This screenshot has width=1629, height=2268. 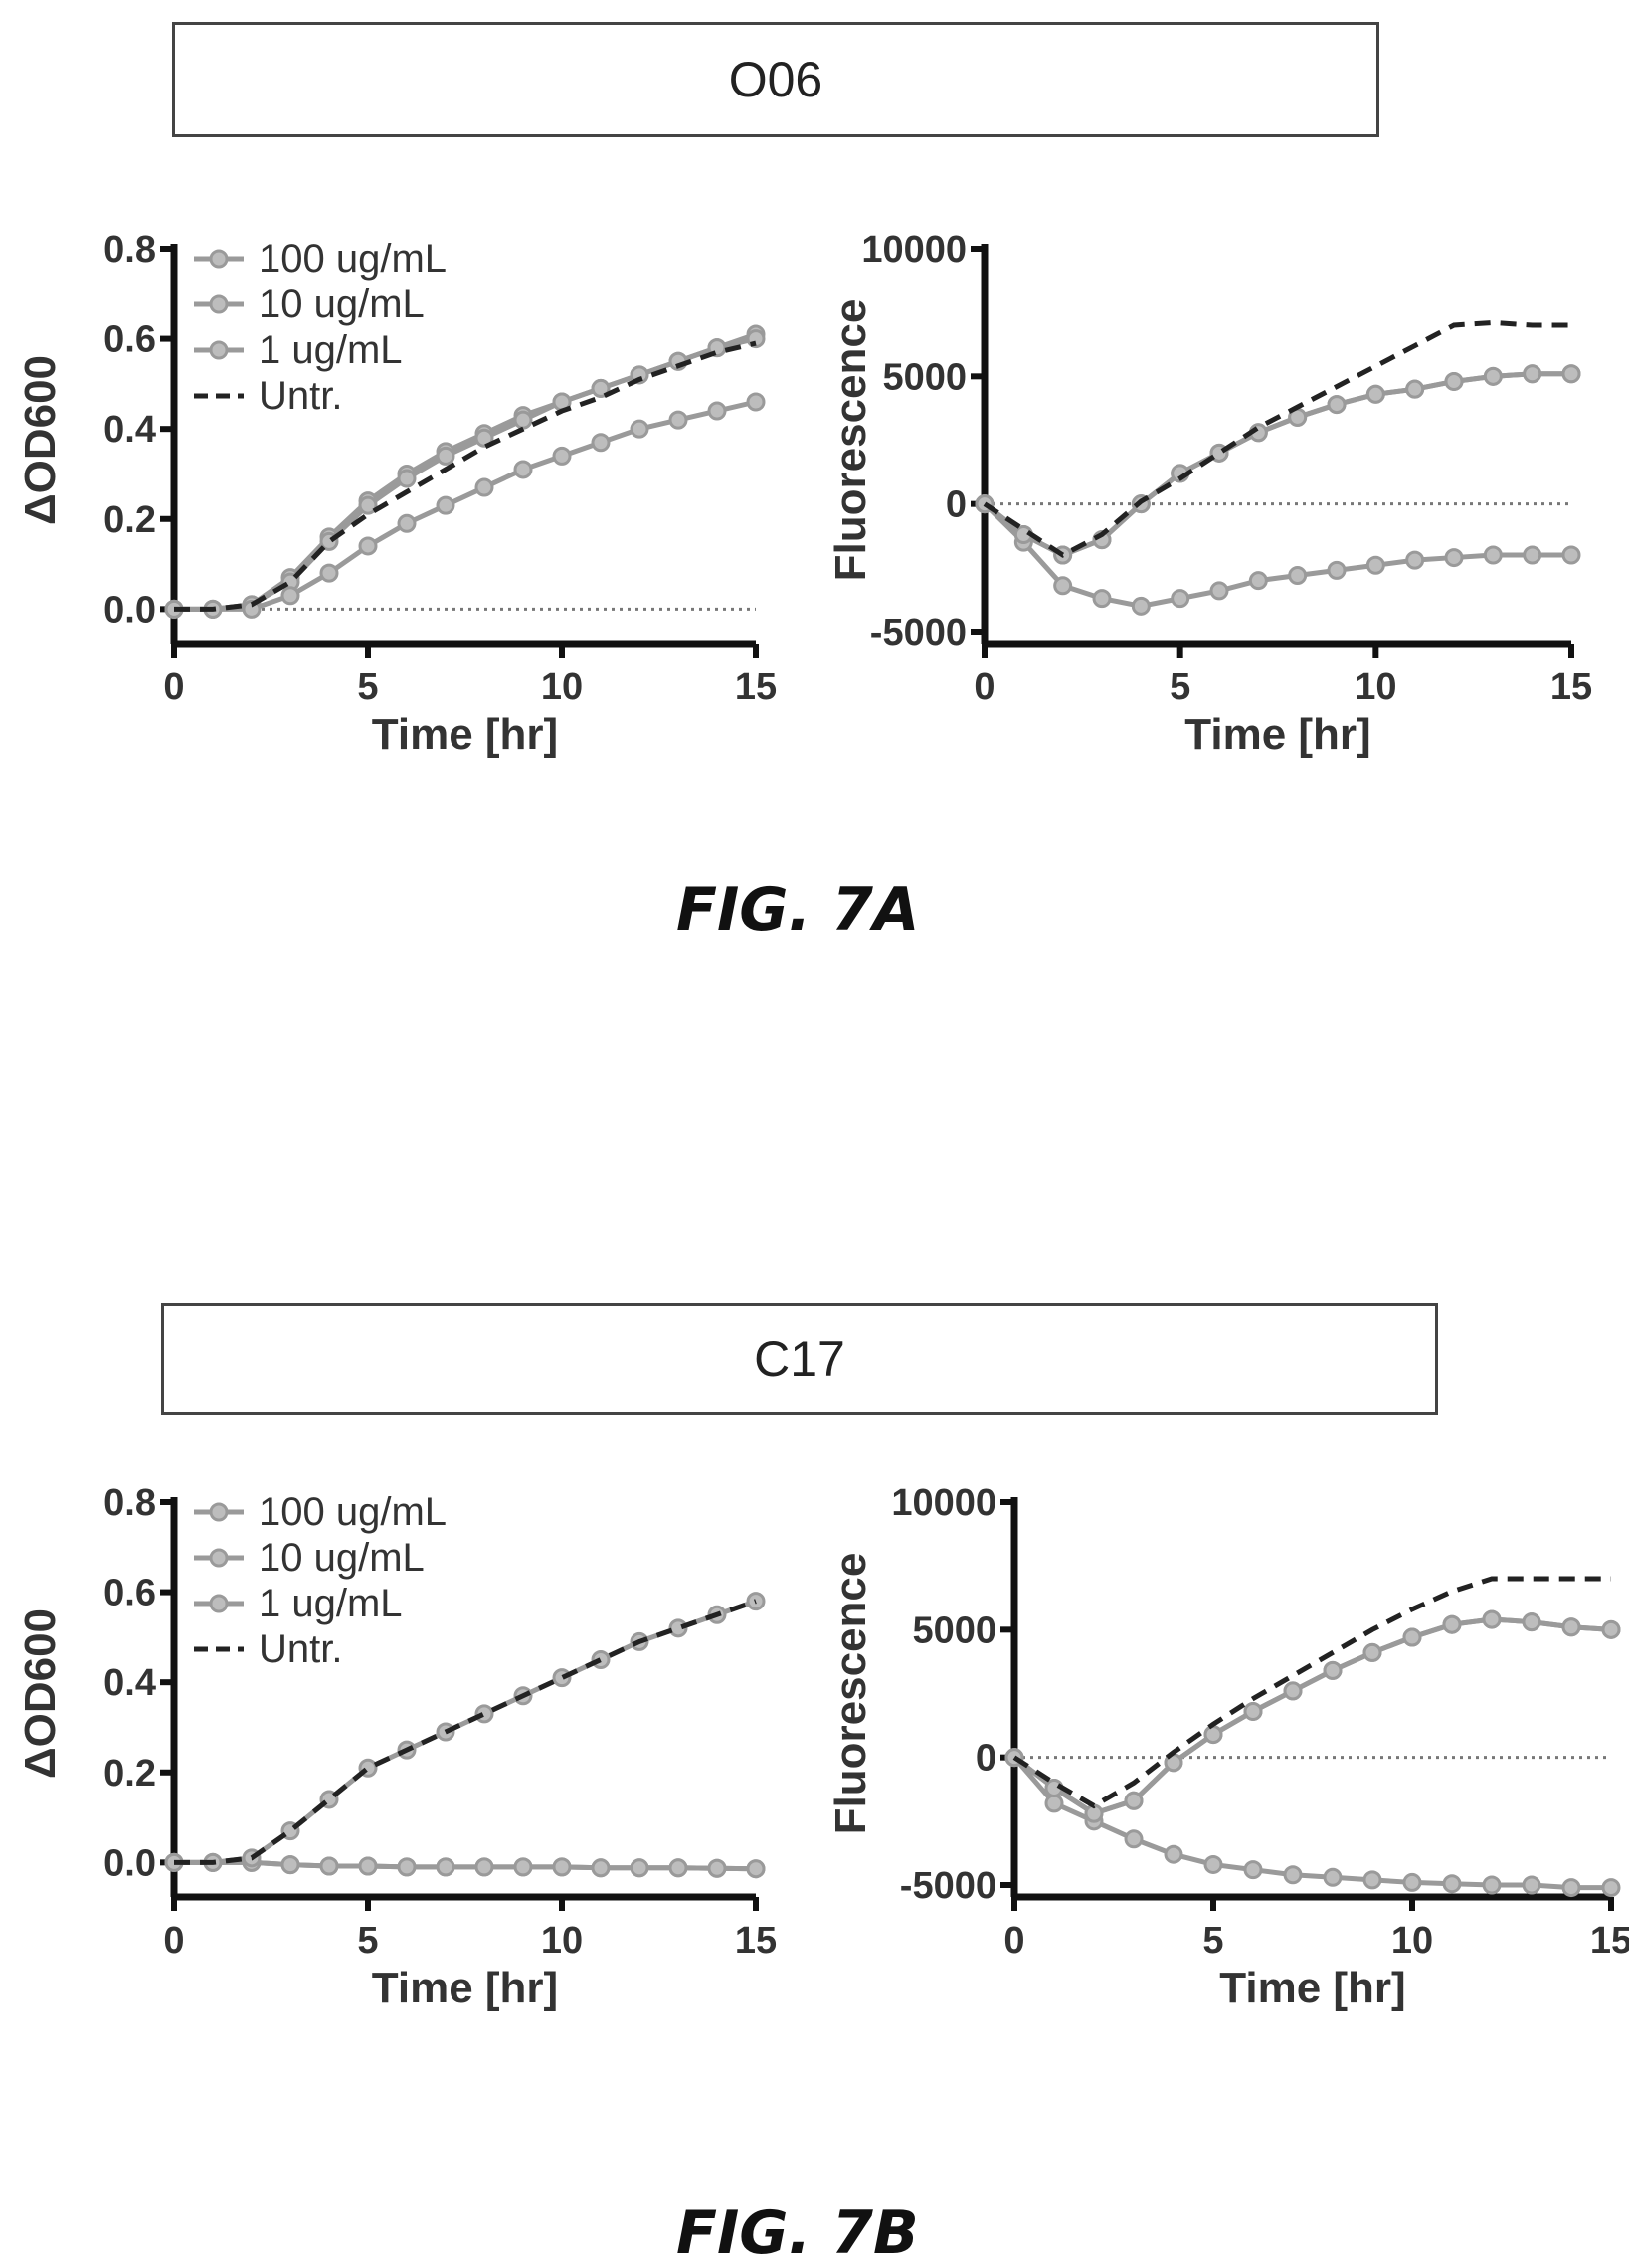 What do you see at coordinates (129, 1683) in the screenshot?
I see `y-tick-label: 0.4` at bounding box center [129, 1683].